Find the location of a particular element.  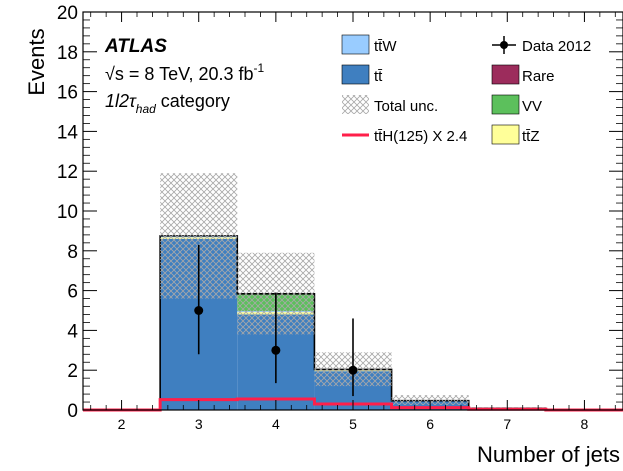

legend-label-ttz: tt̄Z is located at coordinates (531, 136).